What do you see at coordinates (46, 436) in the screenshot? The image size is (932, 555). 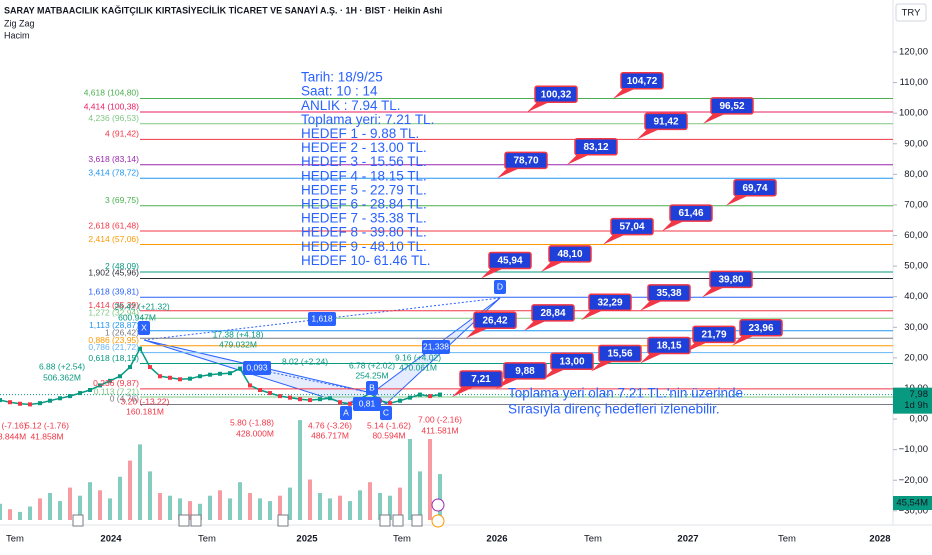 I see `zigzag-label: 41.858M` at bounding box center [46, 436].